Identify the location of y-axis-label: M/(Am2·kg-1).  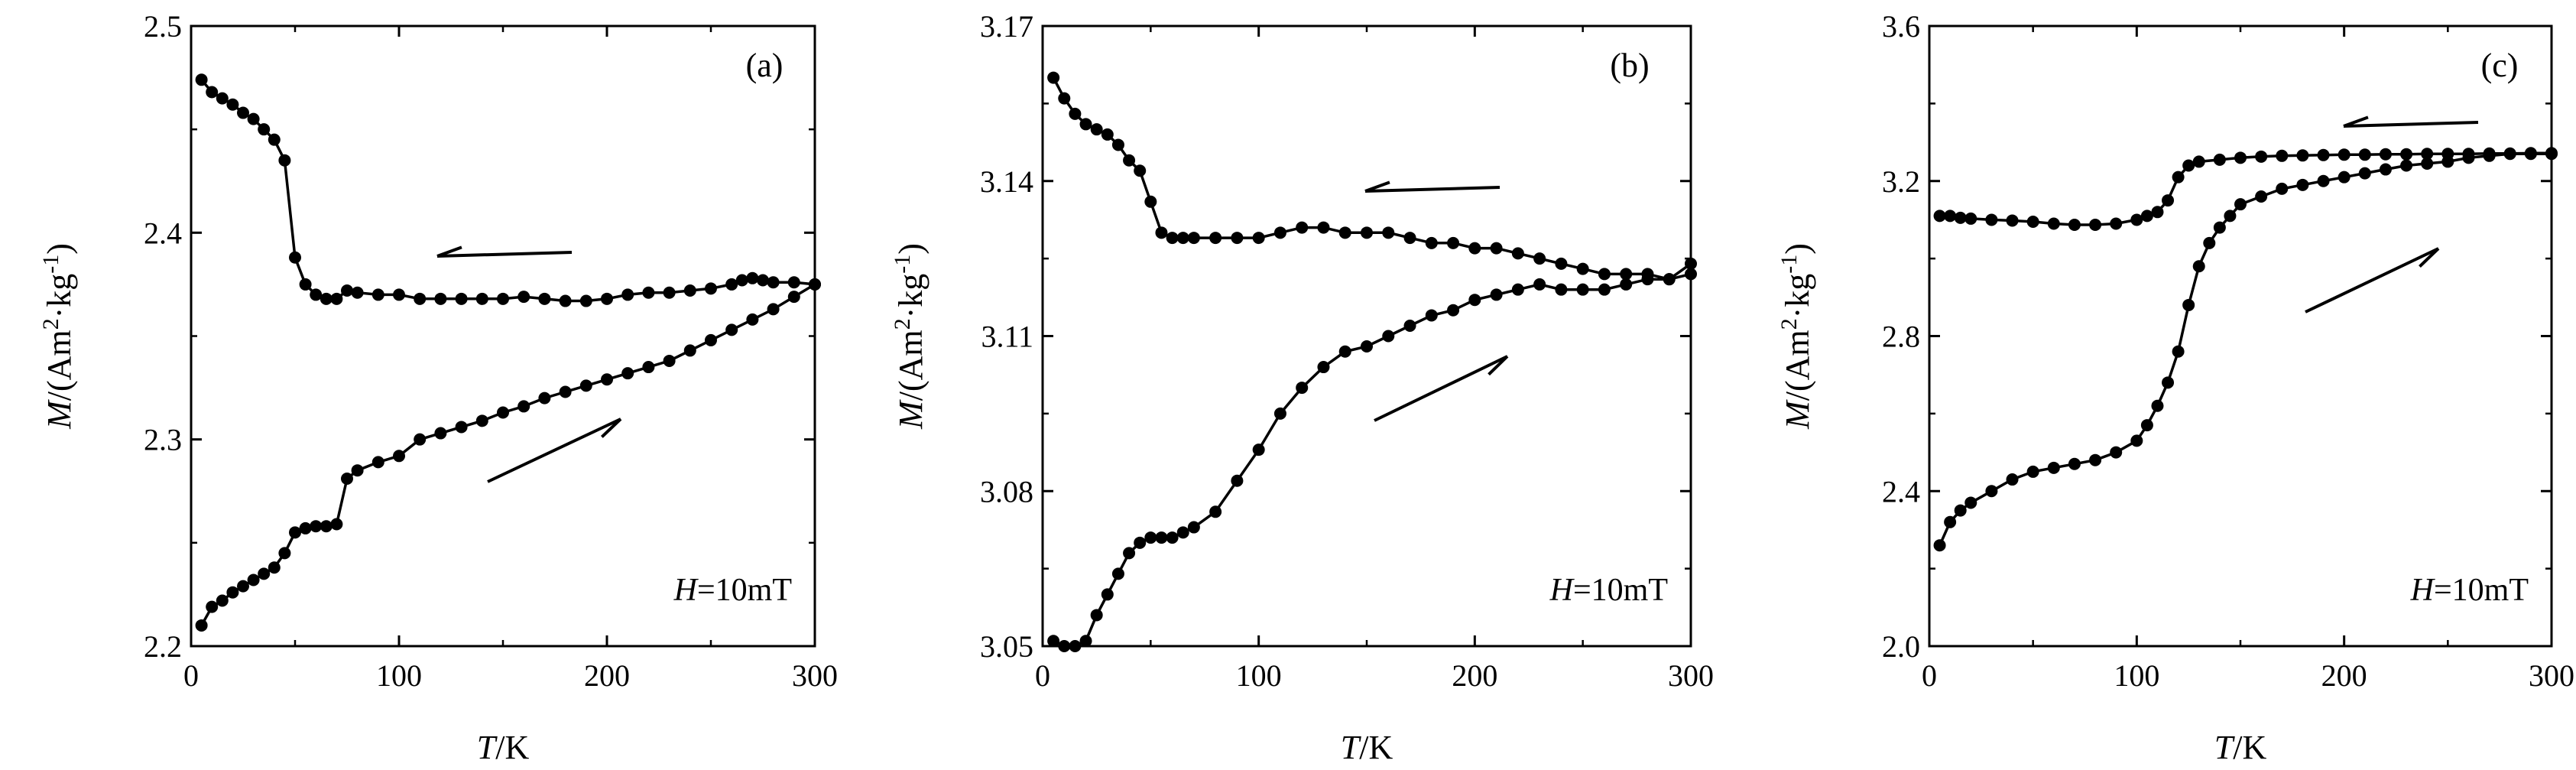
(58, 336).